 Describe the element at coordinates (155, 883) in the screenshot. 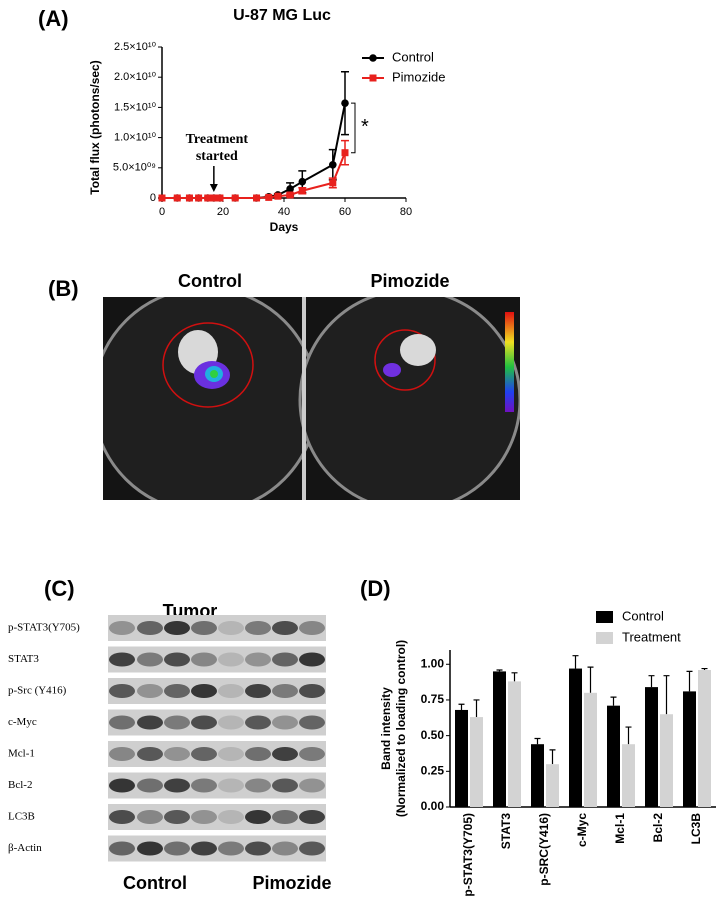

I see `group-label: Control` at that location.